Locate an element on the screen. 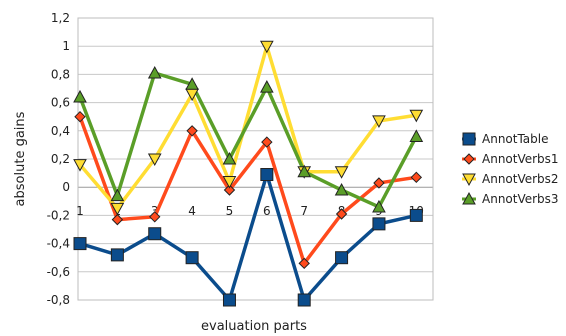 The height and width of the screenshot is (336, 566). x-tick-label: 5 is located at coordinates (230, 211).